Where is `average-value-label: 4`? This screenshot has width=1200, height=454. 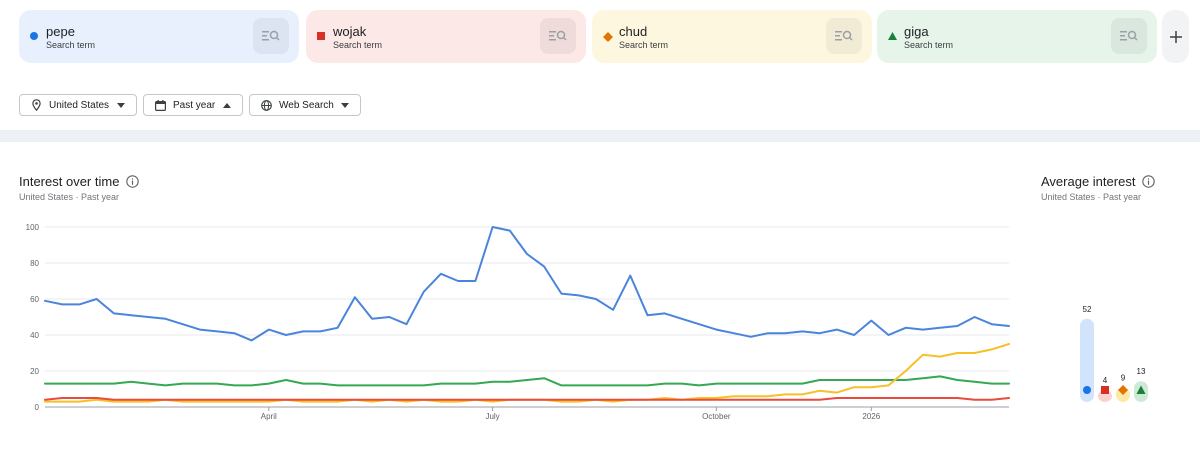 average-value-label: 4 is located at coordinates (1105, 380).